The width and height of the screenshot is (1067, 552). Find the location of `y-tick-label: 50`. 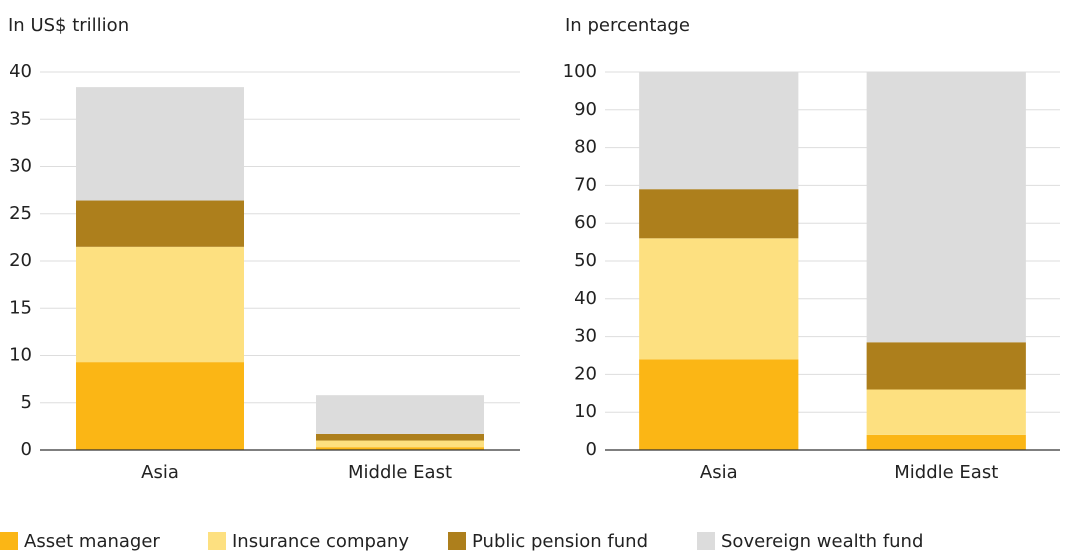

y-tick-label: 50 is located at coordinates (585, 260).